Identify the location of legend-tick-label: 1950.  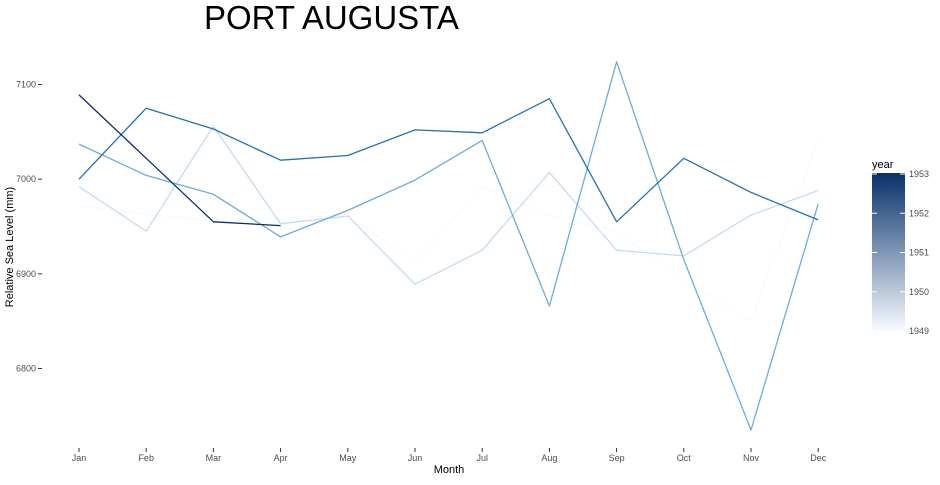
(919, 292).